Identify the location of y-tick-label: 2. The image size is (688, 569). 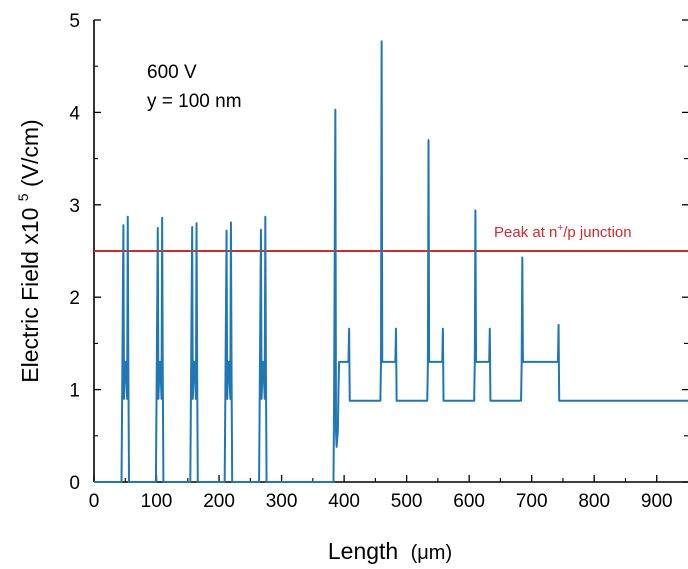
(74, 298).